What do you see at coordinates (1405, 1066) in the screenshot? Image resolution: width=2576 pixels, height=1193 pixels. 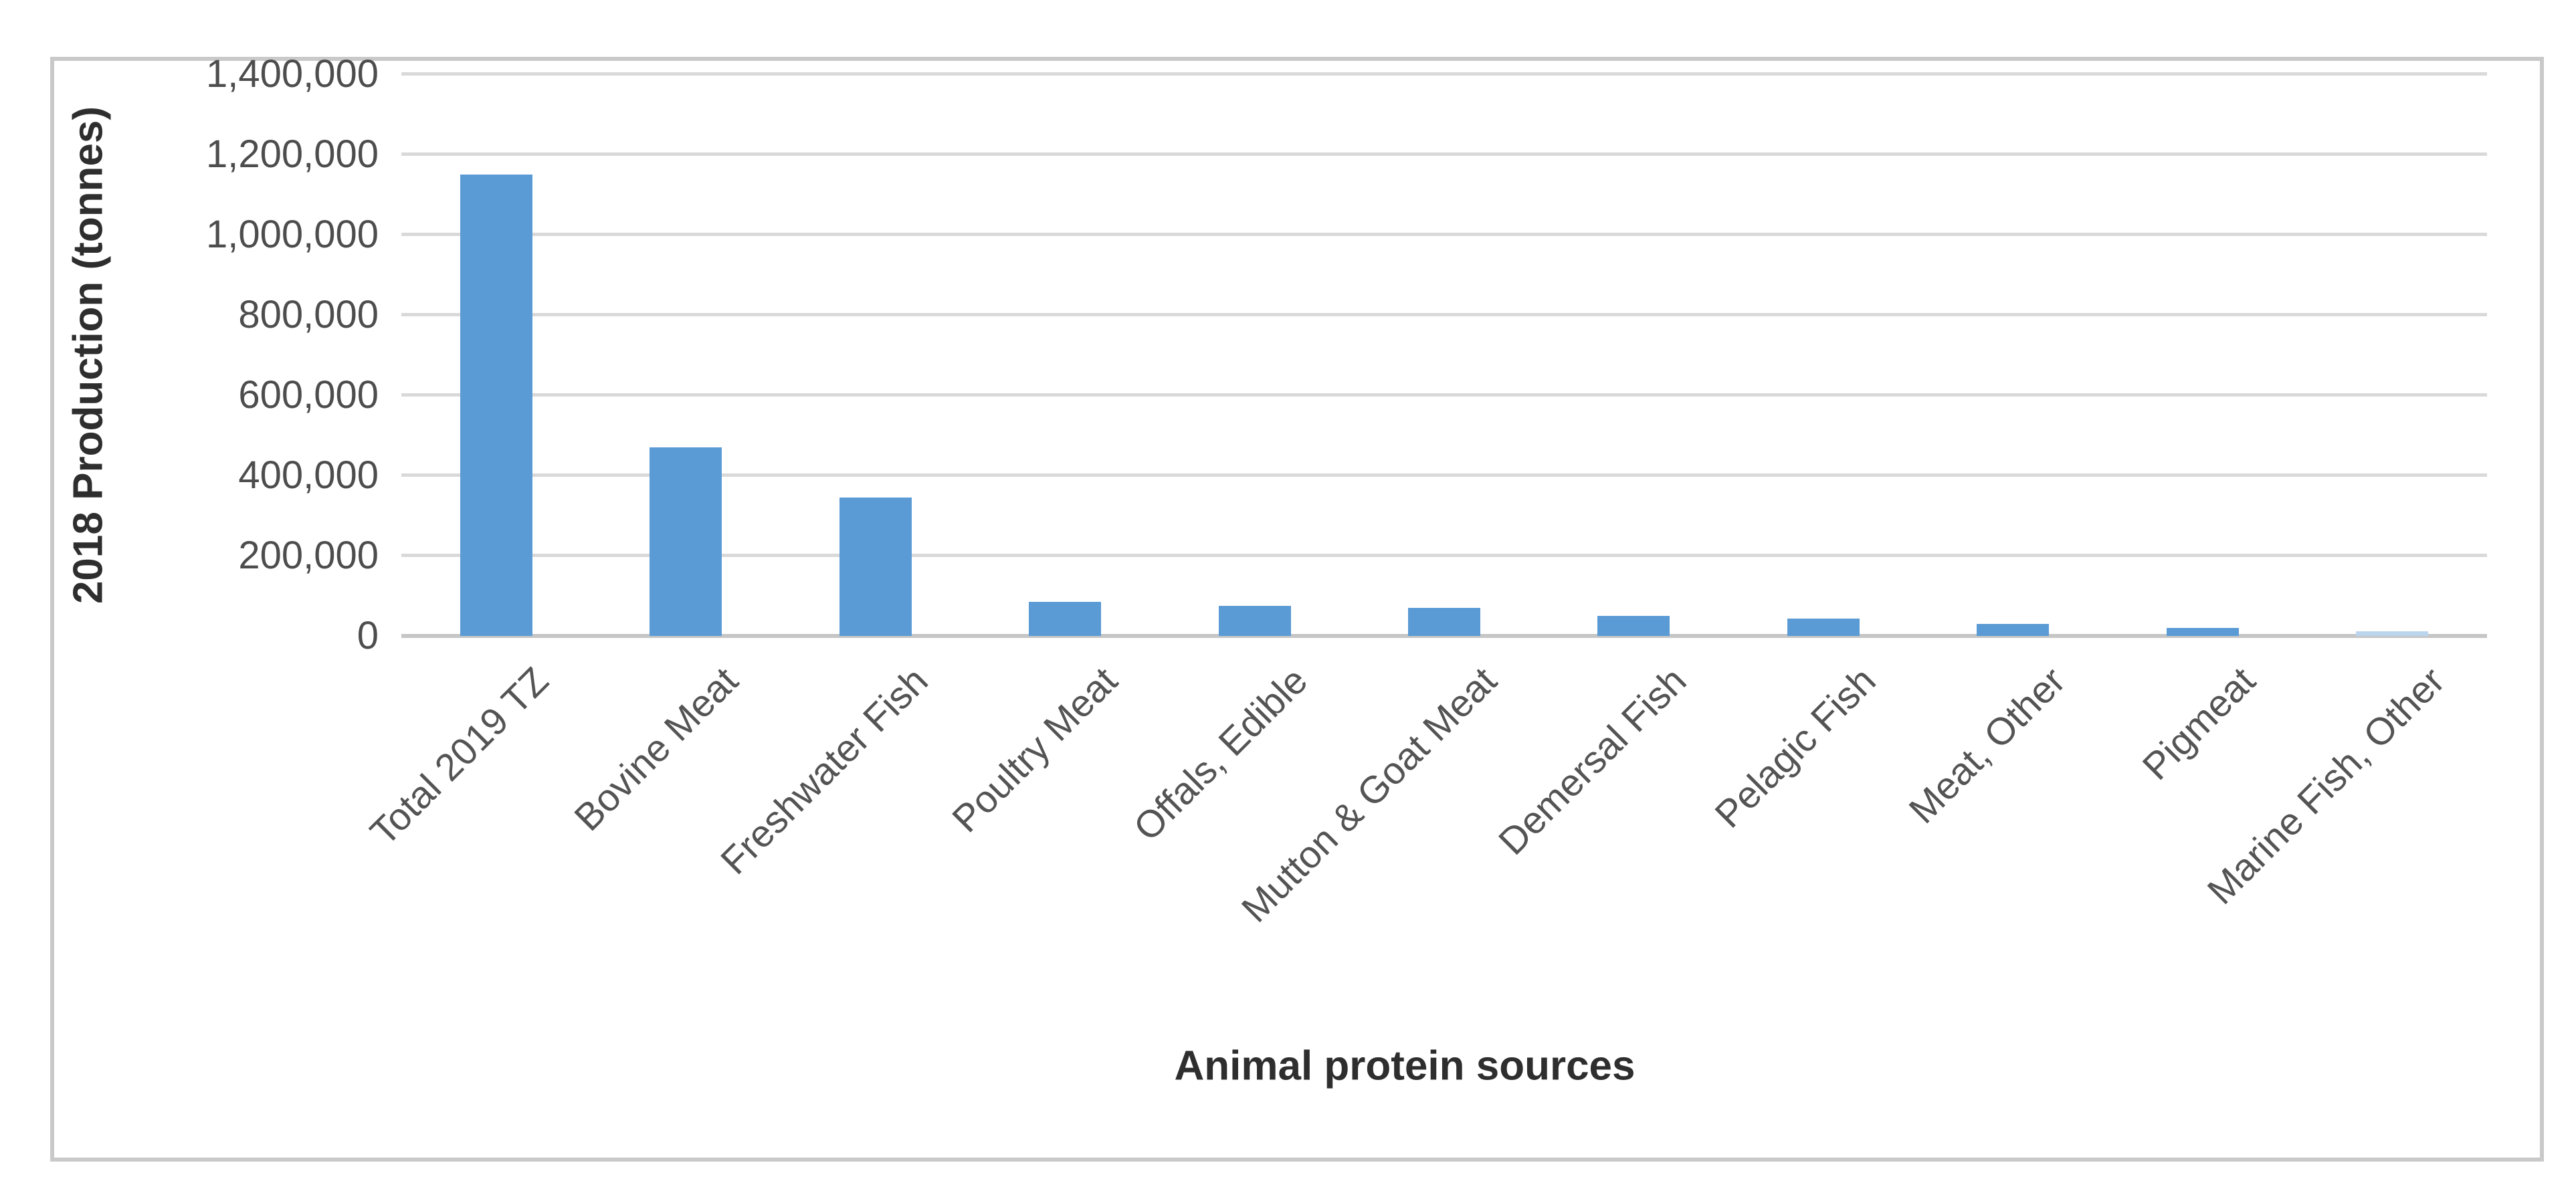 I see `x-axis-title: Animal protein sources` at bounding box center [1405, 1066].